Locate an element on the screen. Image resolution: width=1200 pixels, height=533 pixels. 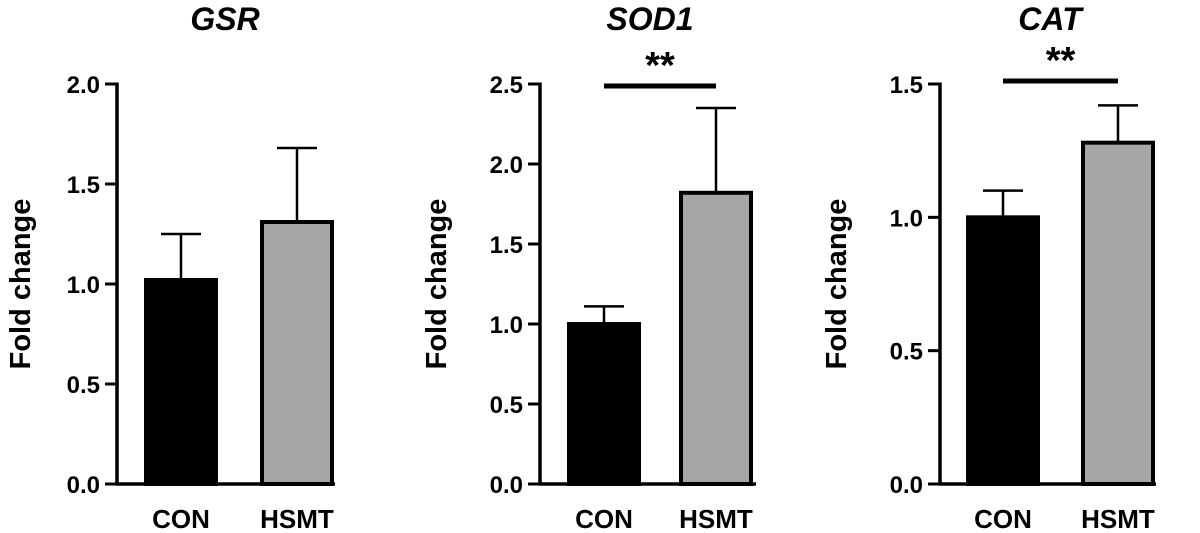
y-tick-label: 2.5 is located at coordinates (506, 85).